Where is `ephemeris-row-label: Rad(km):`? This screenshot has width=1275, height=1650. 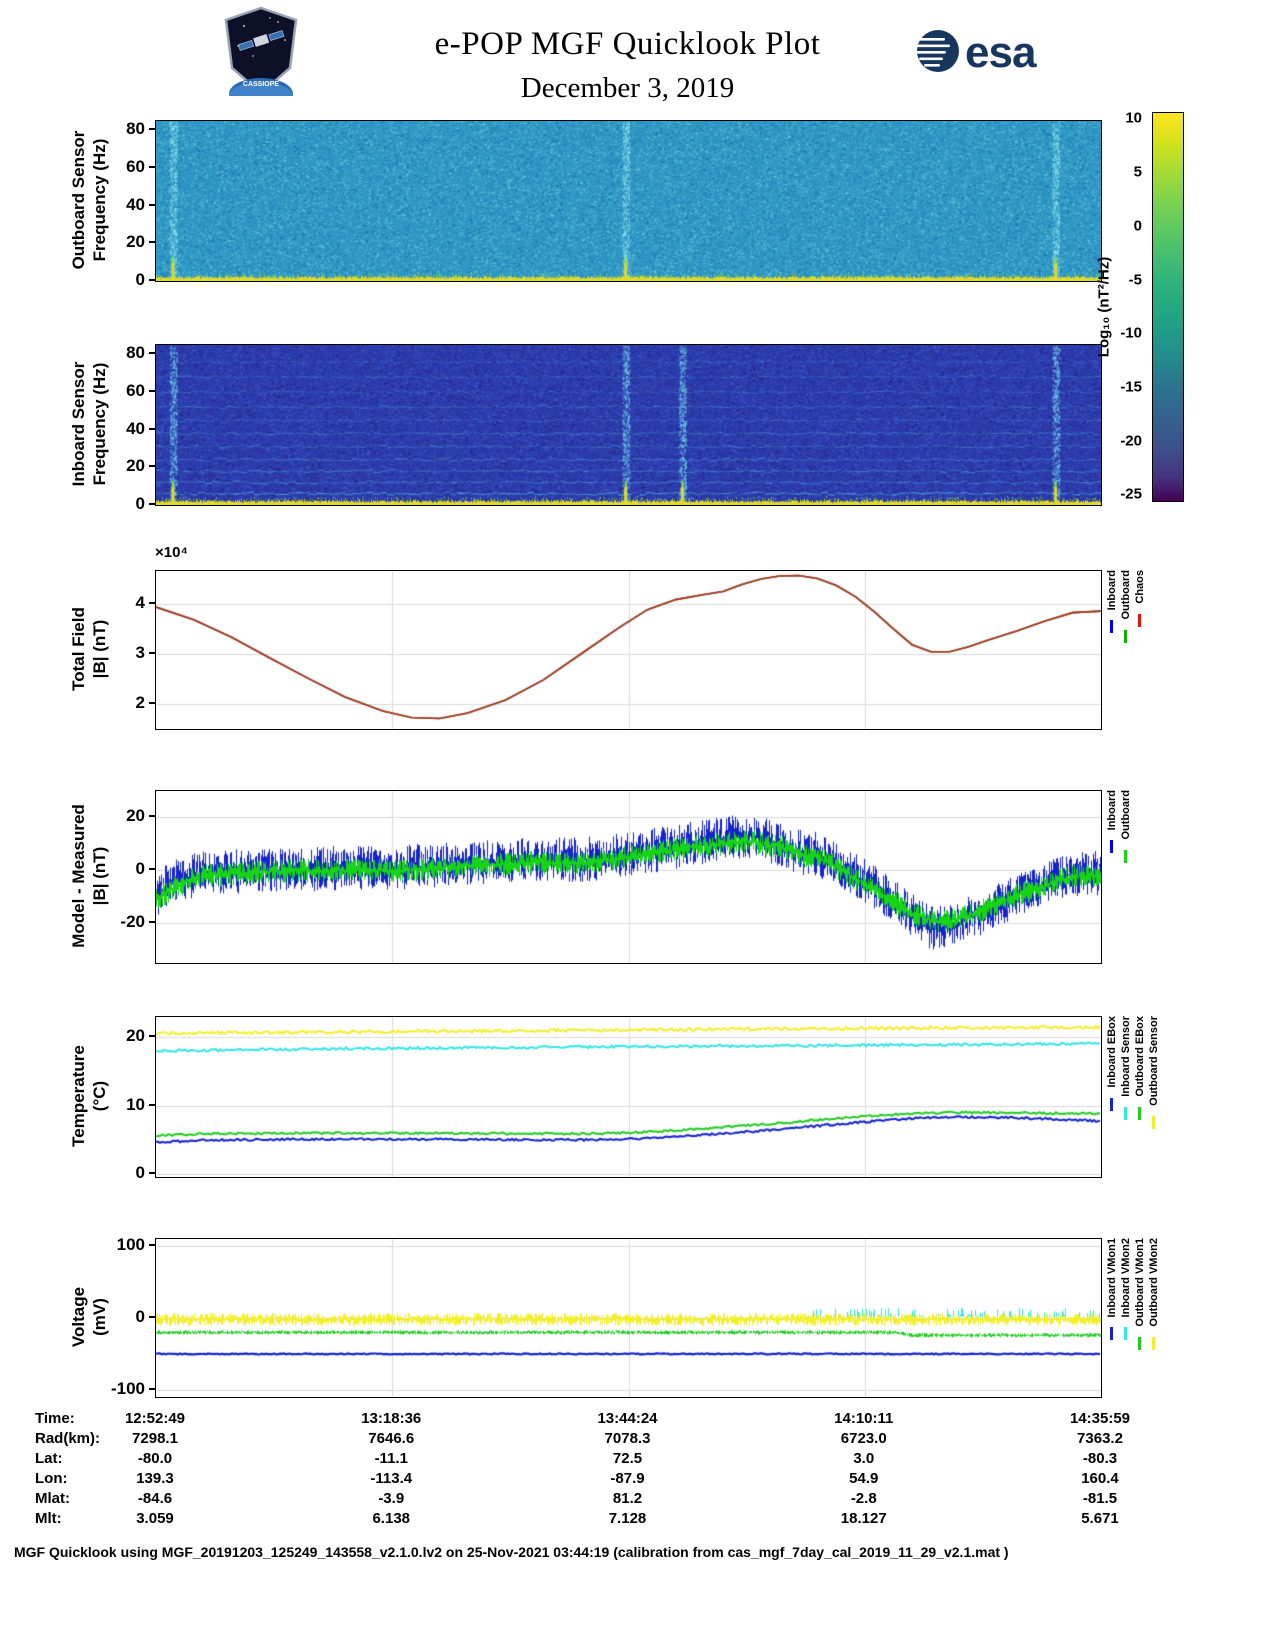
ephemeris-row-label: Rad(km): is located at coordinates (68, 1438).